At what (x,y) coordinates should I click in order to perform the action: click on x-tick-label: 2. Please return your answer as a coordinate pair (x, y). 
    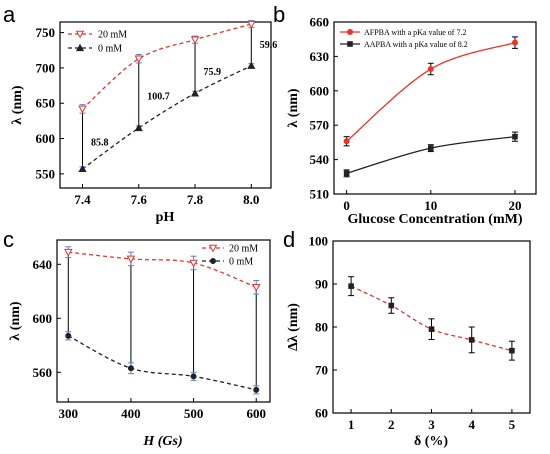
    Looking at the image, I should click on (391, 424).